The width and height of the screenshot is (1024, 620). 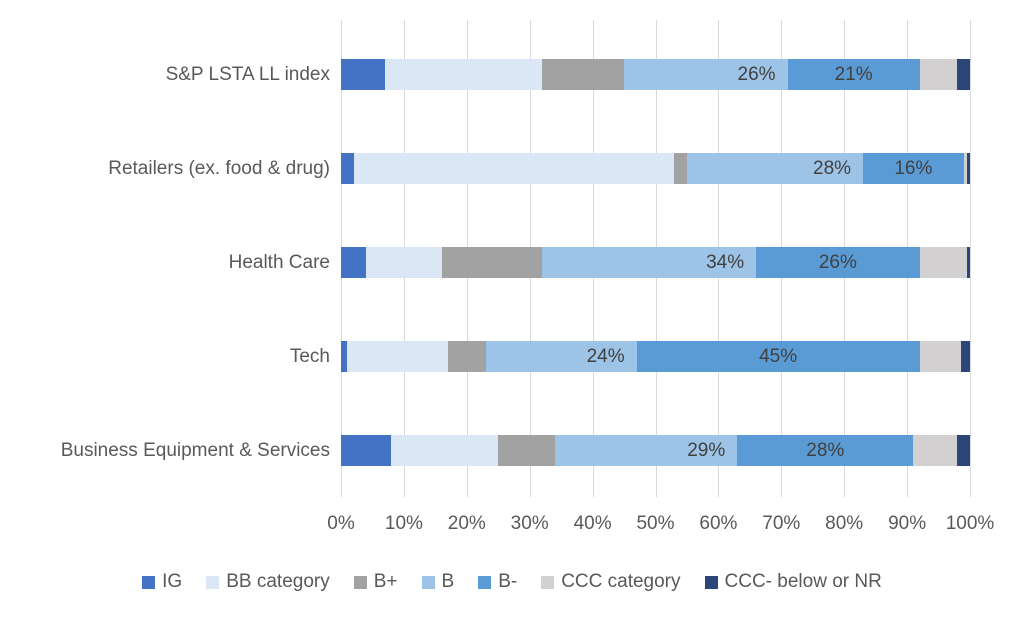 What do you see at coordinates (341, 523) in the screenshot?
I see `x-axis-tick-label: 0%` at bounding box center [341, 523].